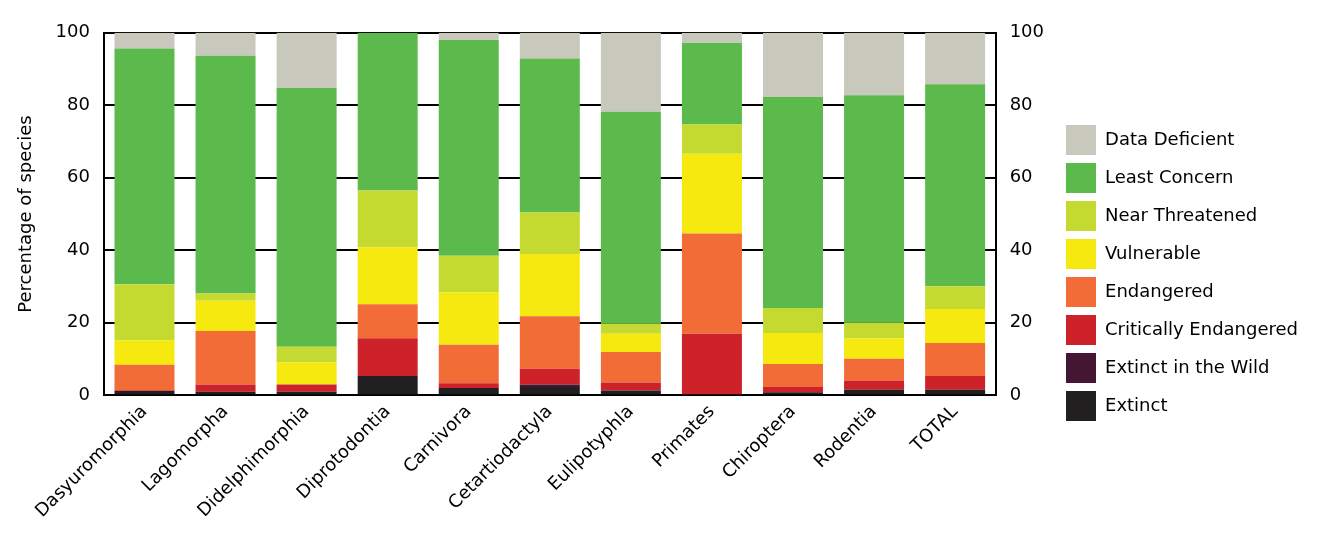  Describe the element at coordinates (1170, 138) in the screenshot. I see `legend-label: Data Deficient` at that location.